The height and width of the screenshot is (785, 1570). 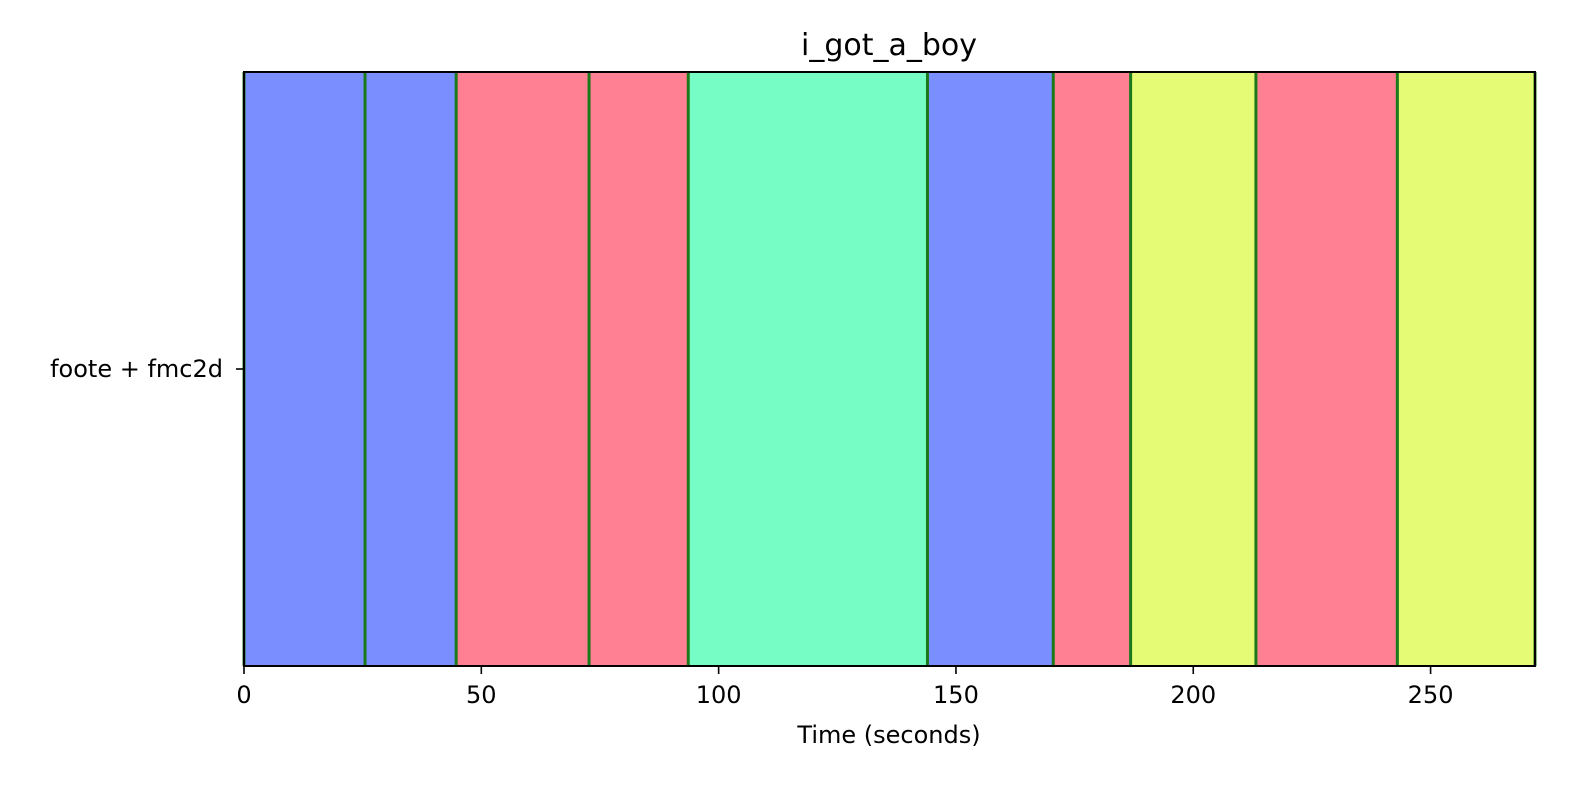 I want to click on x-axis: 0 50 100 150 200 250, so click(x=844, y=687).